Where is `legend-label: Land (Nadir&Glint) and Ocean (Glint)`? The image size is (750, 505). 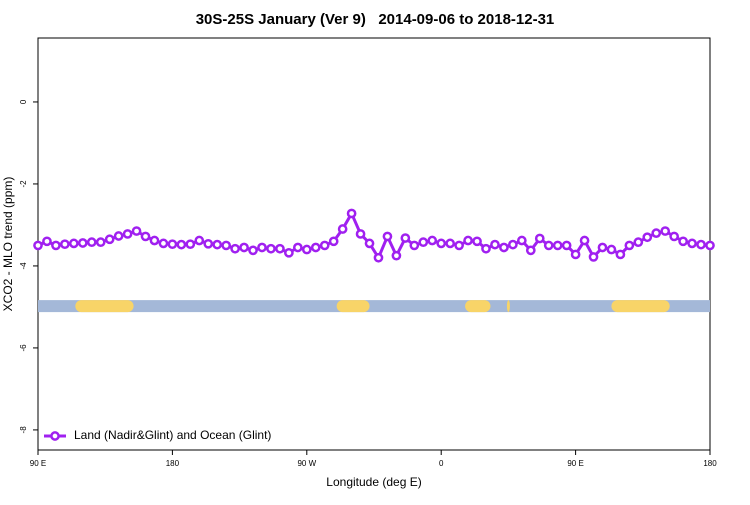 legend-label: Land (Nadir&Glint) and Ocean (Glint) is located at coordinates (172, 435).